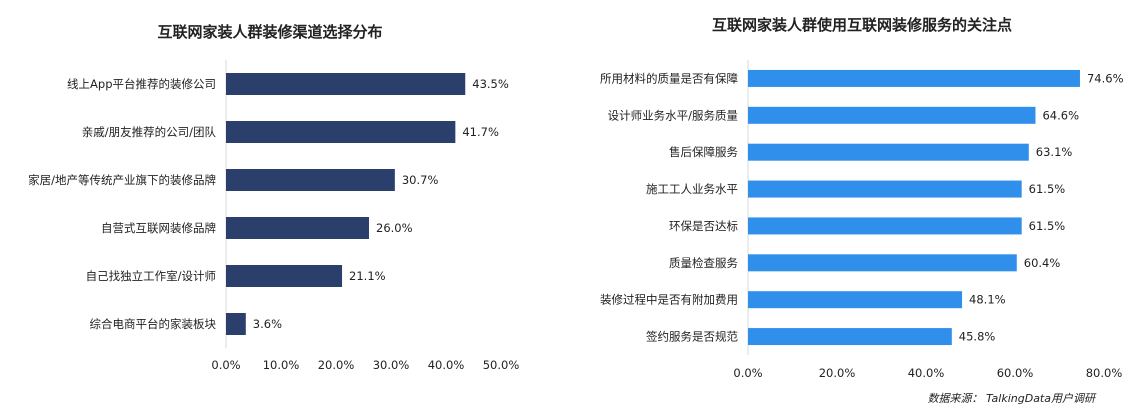 This screenshot has width=1143, height=411. Describe the element at coordinates (703, 152) in the screenshot. I see `category-label: 售后保障服务` at that location.